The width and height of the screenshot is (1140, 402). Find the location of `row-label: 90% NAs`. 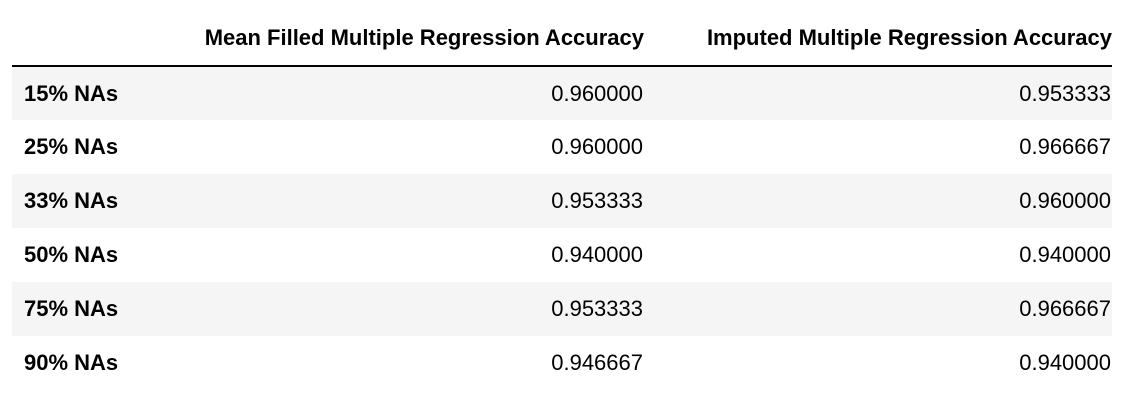

row-label: 90% NAs is located at coordinates (80, 363).